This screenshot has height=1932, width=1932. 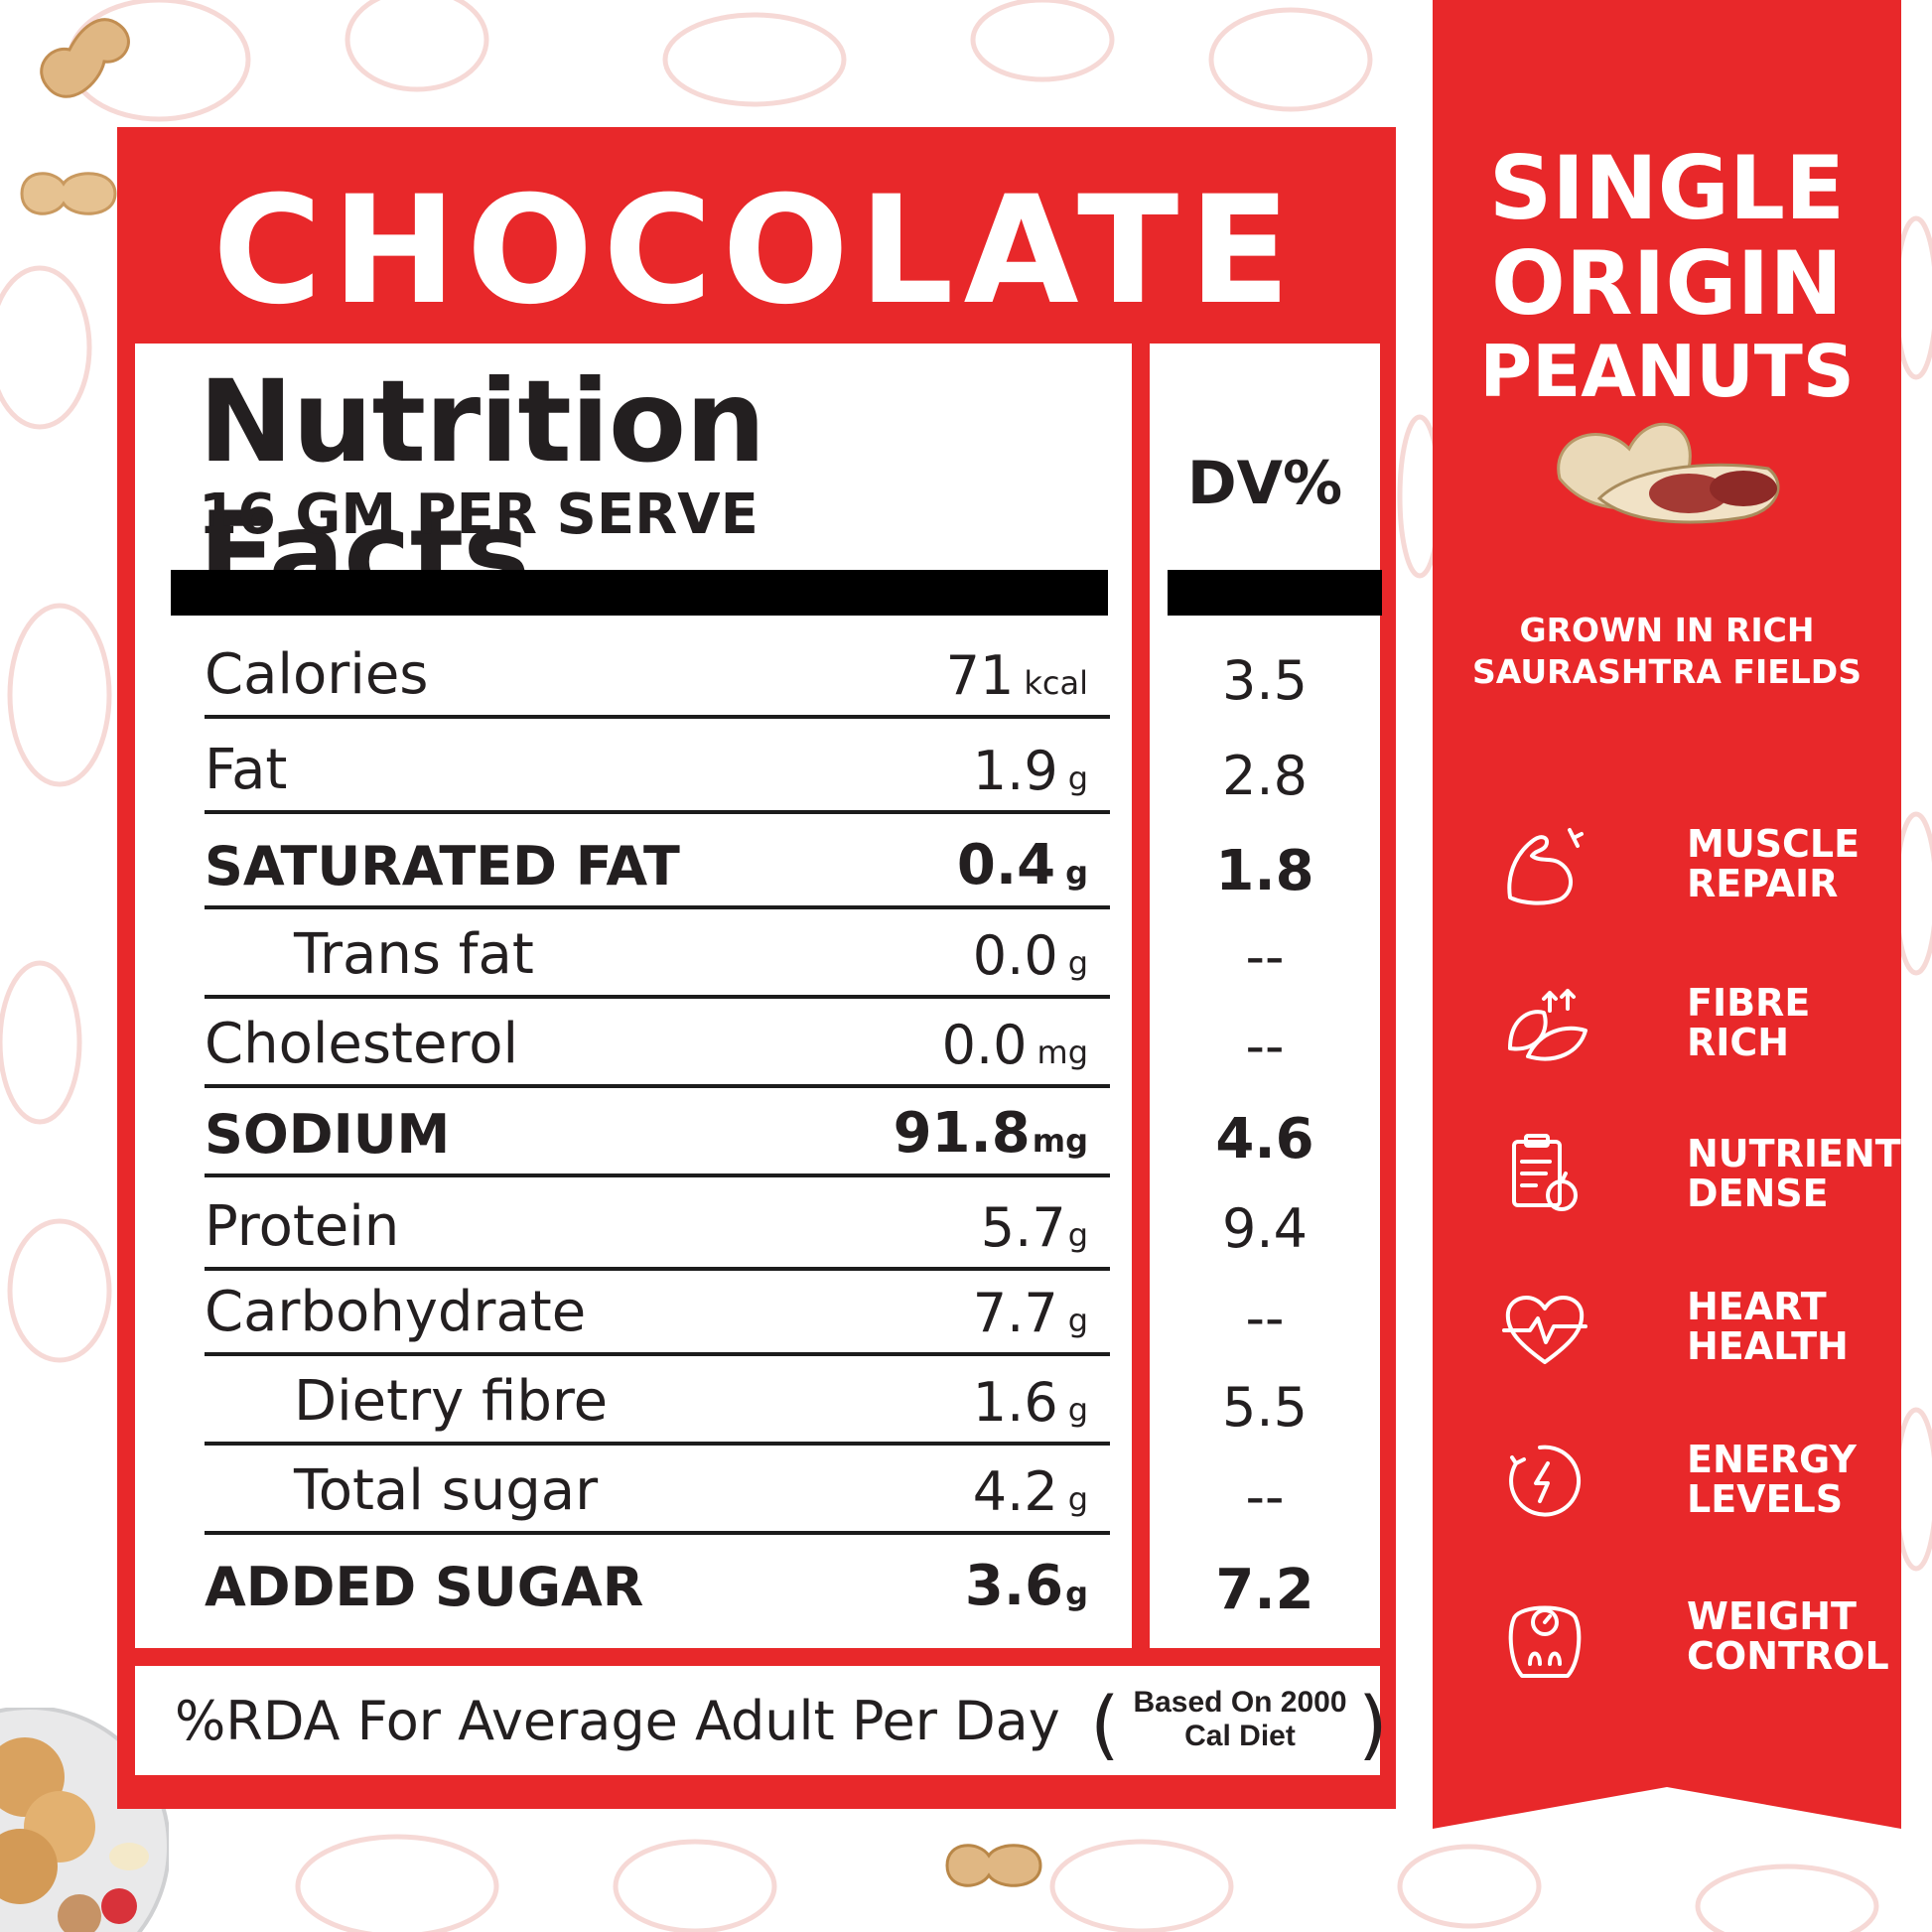 I want to click on heart-pulse-icon, so click(x=1544, y=1330).